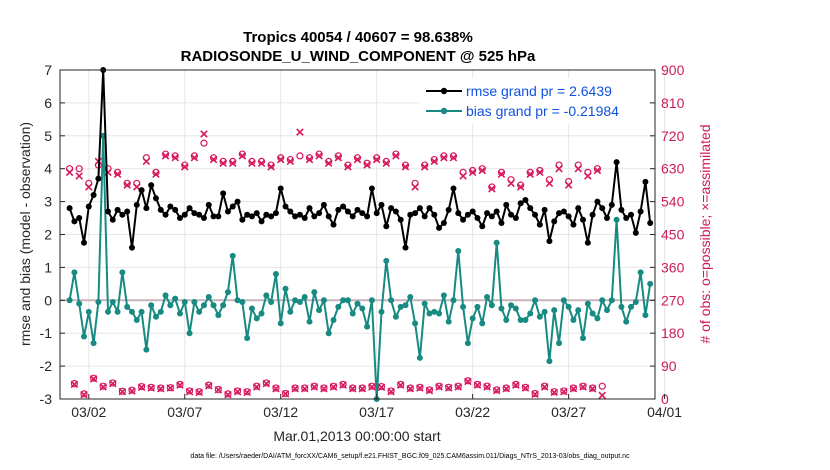 Image resolution: width=830 pixels, height=470 pixels. What do you see at coordinates (48, 103) in the screenshot?
I see `y-tick-label: 6` at bounding box center [48, 103].